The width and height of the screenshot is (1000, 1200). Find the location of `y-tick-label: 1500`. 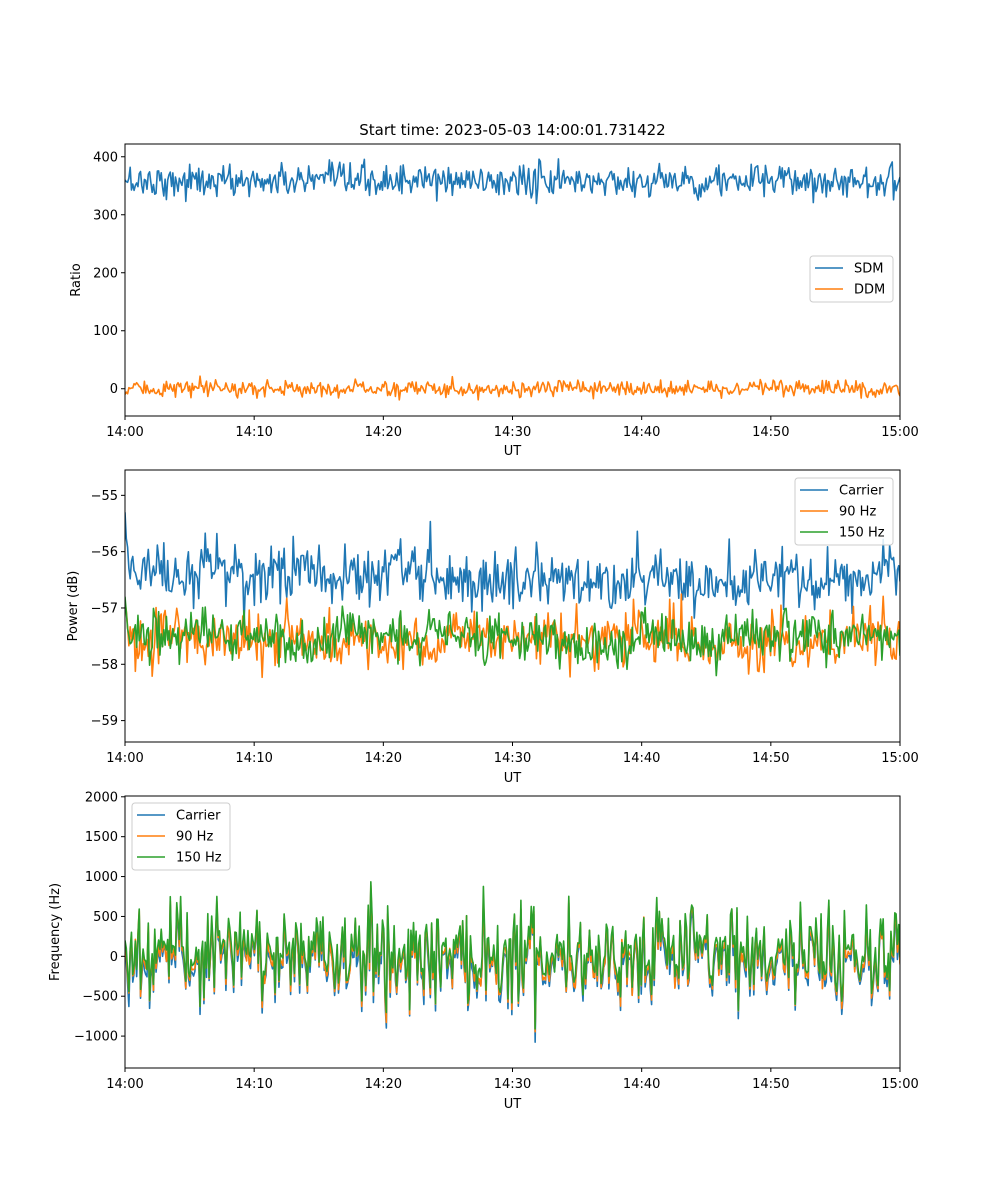

y-tick-label: 1500 is located at coordinates (101, 837).